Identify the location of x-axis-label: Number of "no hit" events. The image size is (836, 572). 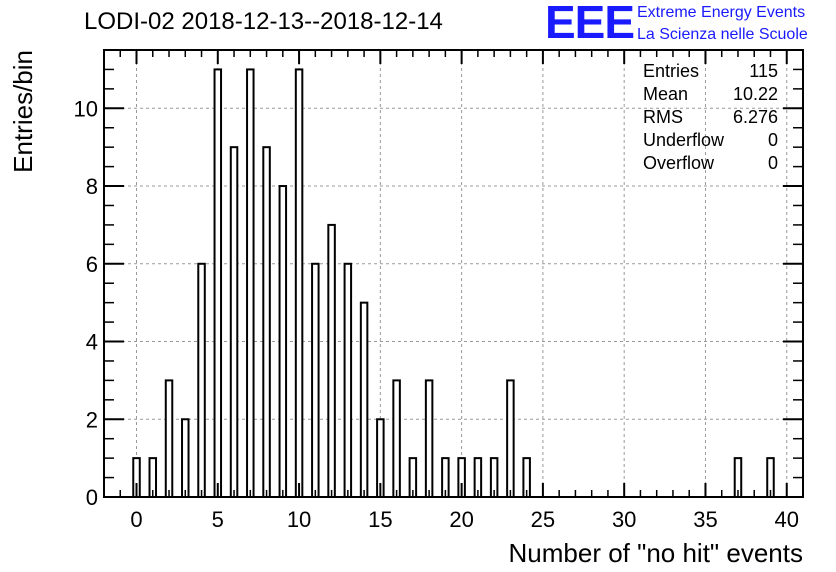
(656, 553).